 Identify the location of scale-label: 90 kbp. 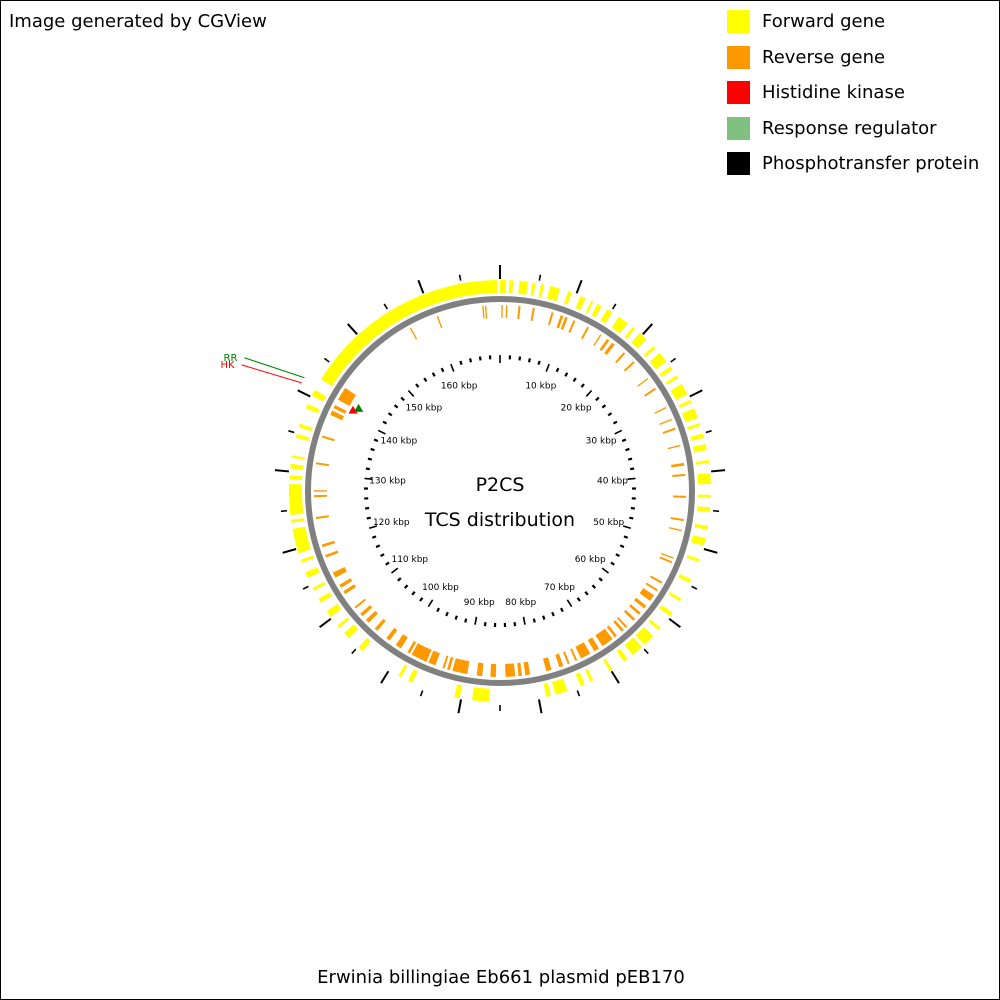
(479, 603).